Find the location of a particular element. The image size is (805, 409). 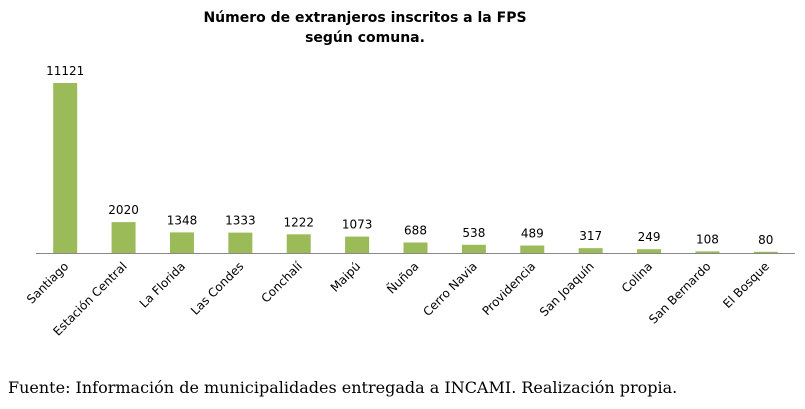

category-label-6: Ñuñoa is located at coordinates (403, 278).